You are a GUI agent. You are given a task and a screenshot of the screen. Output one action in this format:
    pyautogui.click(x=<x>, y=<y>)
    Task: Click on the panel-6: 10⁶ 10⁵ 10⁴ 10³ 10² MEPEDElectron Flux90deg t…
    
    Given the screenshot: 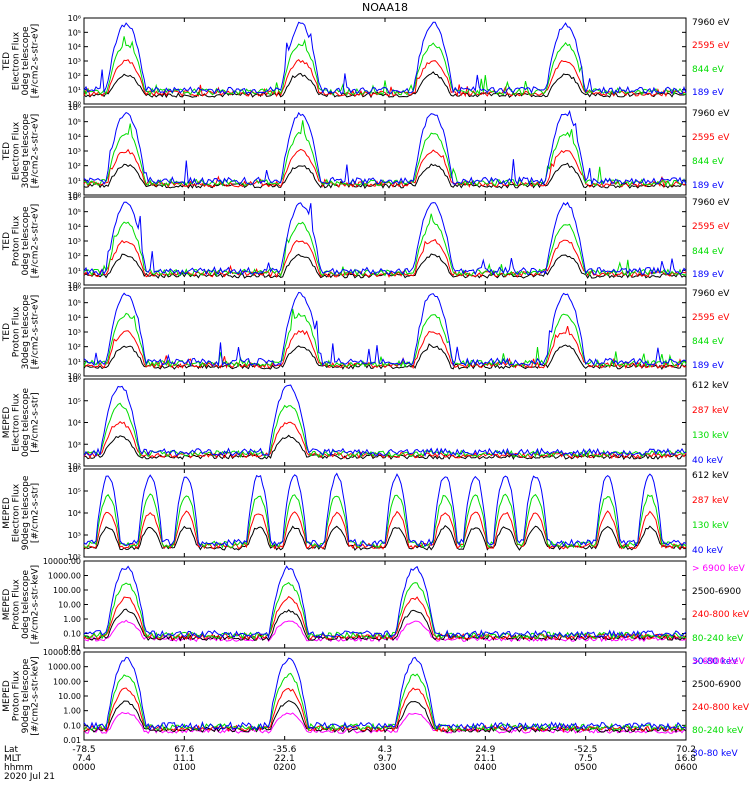 What is the action you would take?
    pyautogui.click(x=365, y=513)
    